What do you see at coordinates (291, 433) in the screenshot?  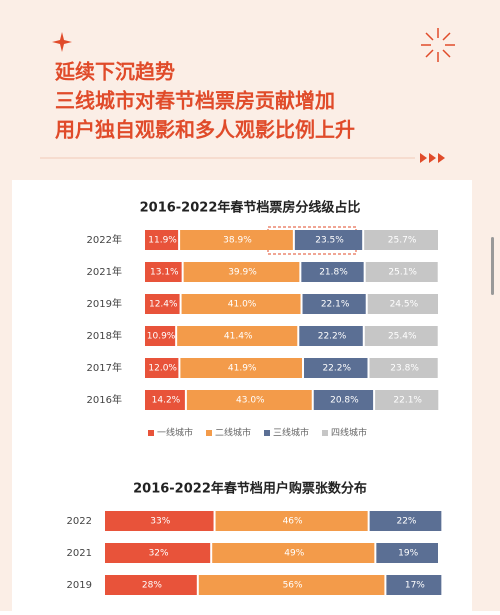 I see `legend-label: 三线城市` at bounding box center [291, 433].